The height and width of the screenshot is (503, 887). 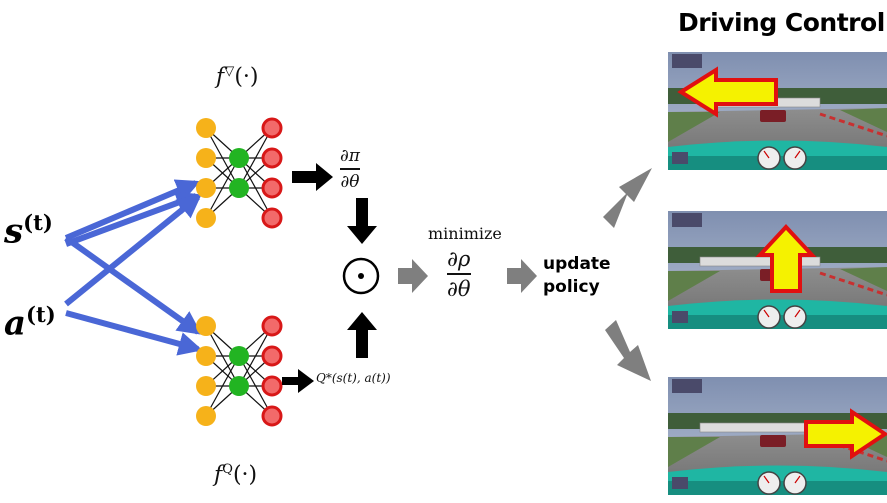 What do you see at coordinates (459, 288) in the screenshot?
I see `drho-denominator: ∂θ` at bounding box center [459, 288].